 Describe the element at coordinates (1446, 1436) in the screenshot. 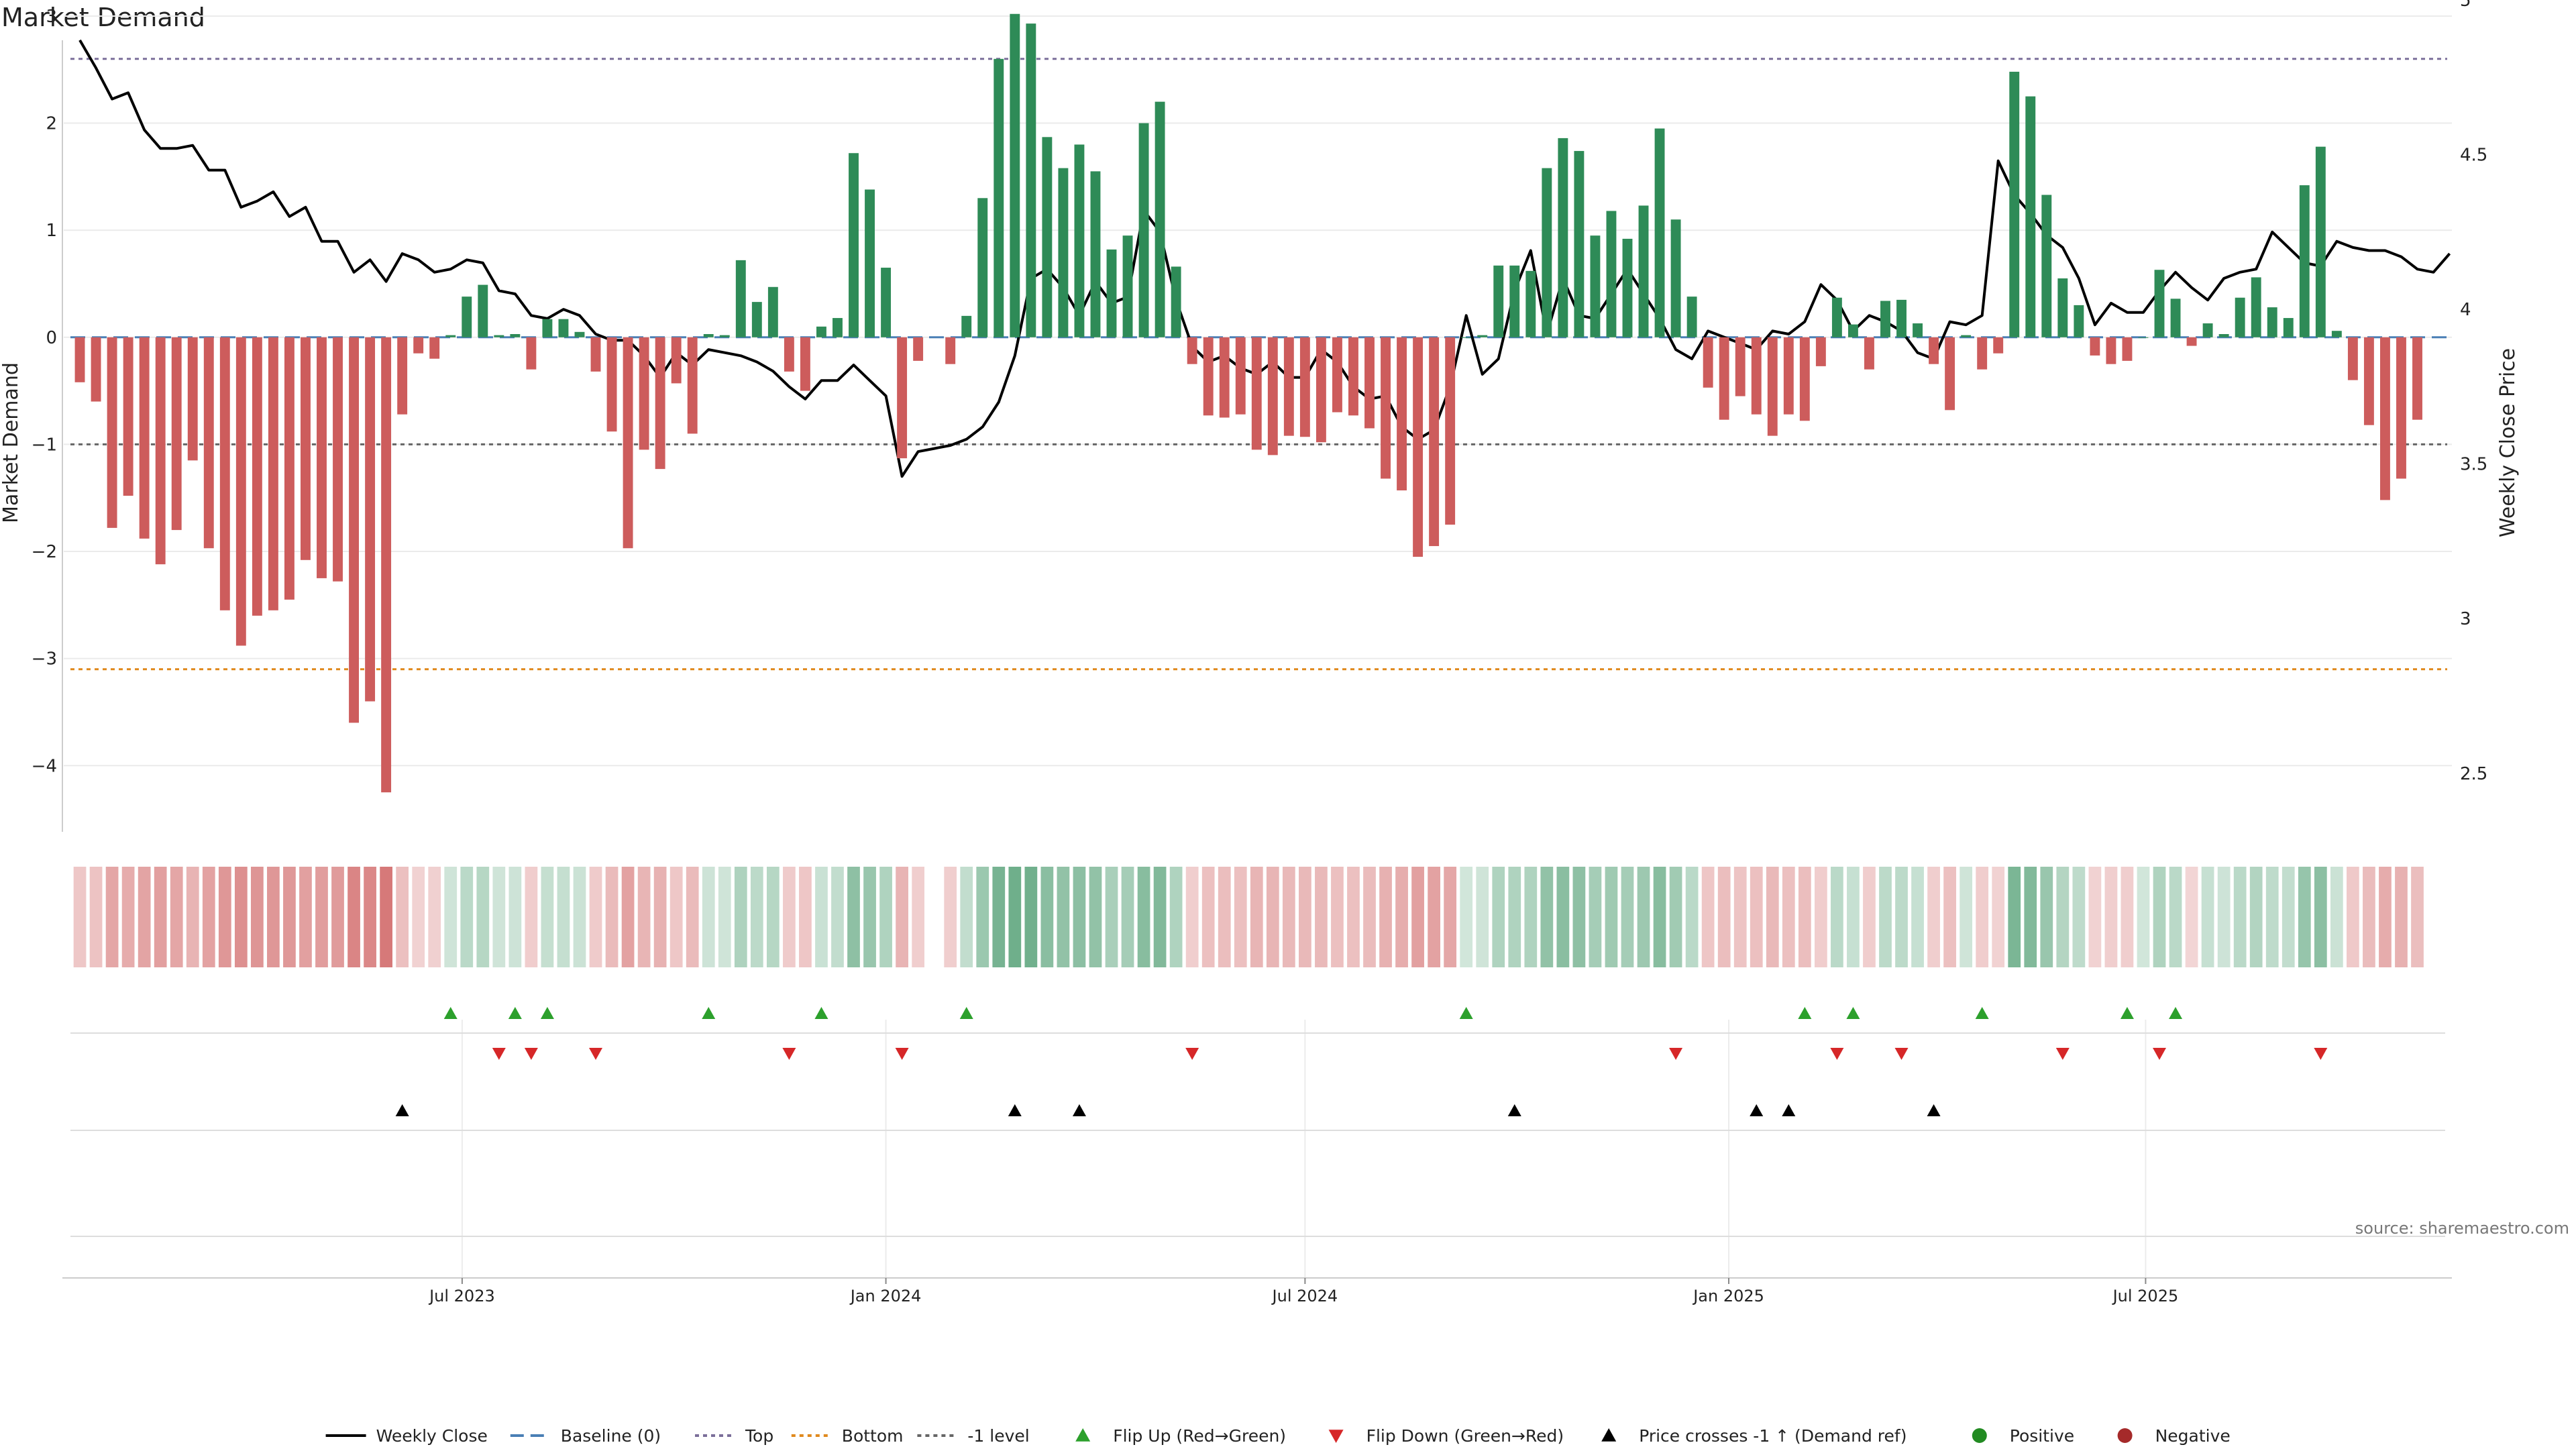

I see `legend-item-flip_down: Flip Down (Green→Red)` at that location.